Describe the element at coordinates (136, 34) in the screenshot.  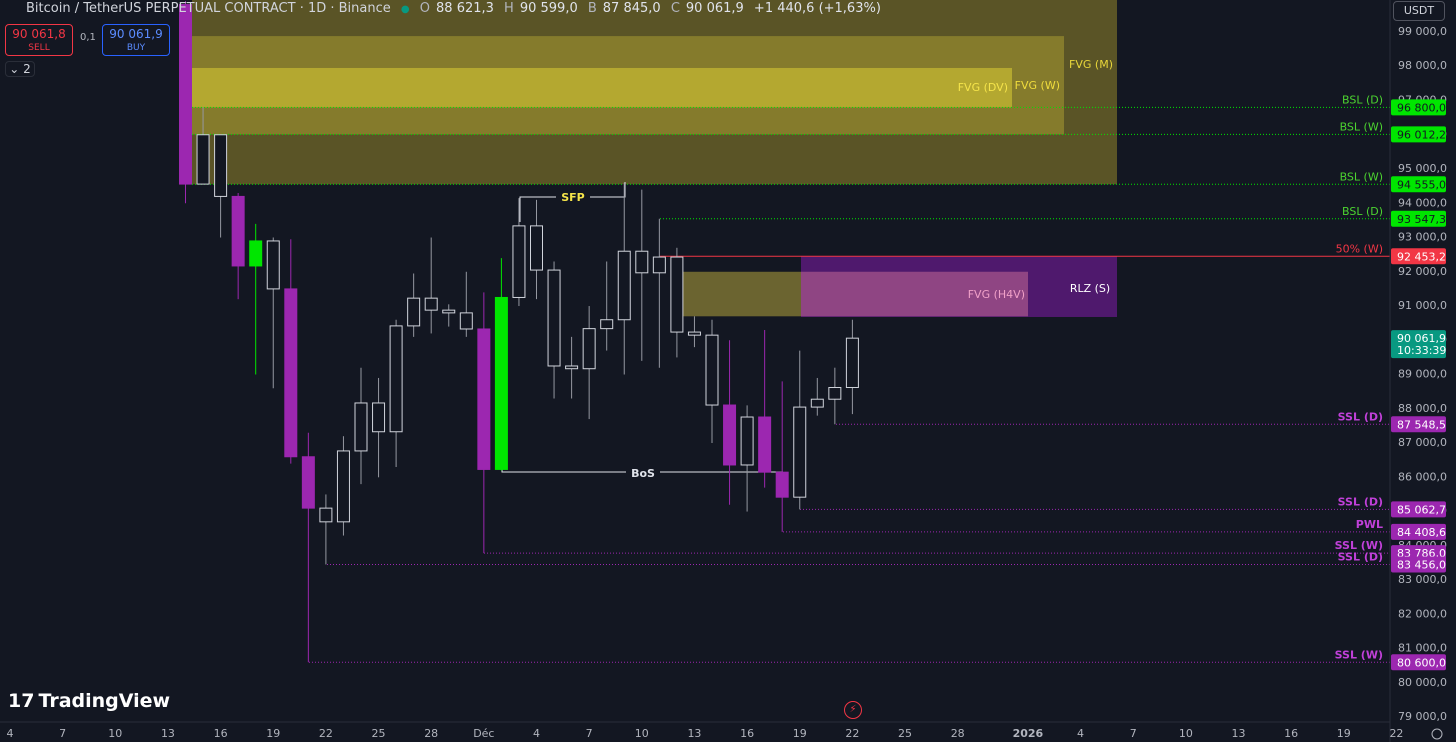
I see `buy-price: 90 061,9` at that location.